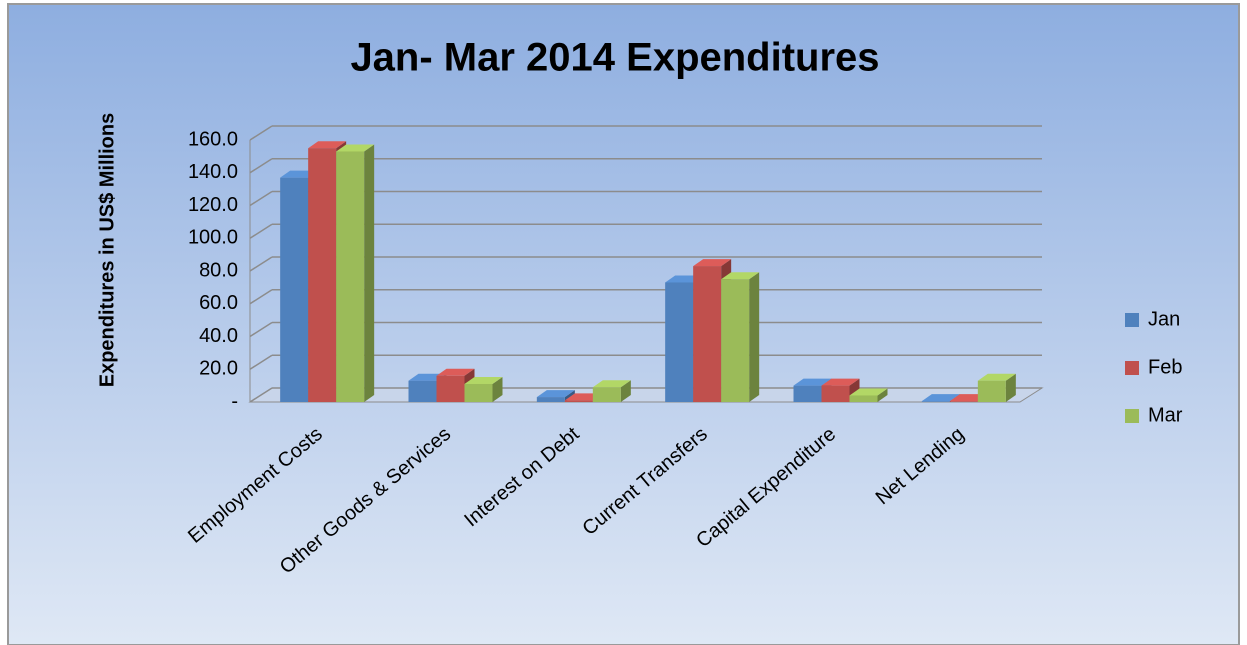 The height and width of the screenshot is (645, 1247). Describe the element at coordinates (1165, 367) in the screenshot. I see `legend-label: Feb` at that location.